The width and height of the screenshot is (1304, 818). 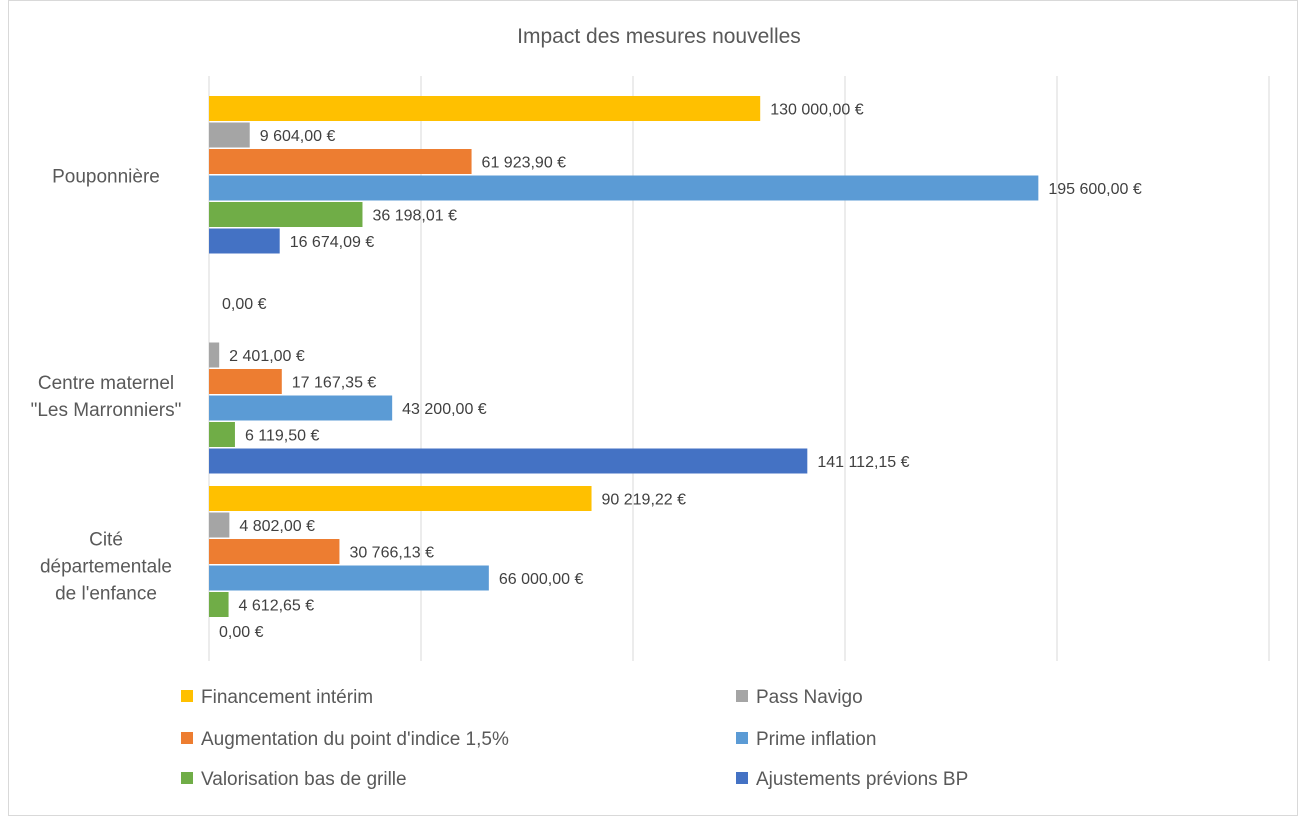 I want to click on data-label: 66 000,00 €, so click(x=541, y=579).